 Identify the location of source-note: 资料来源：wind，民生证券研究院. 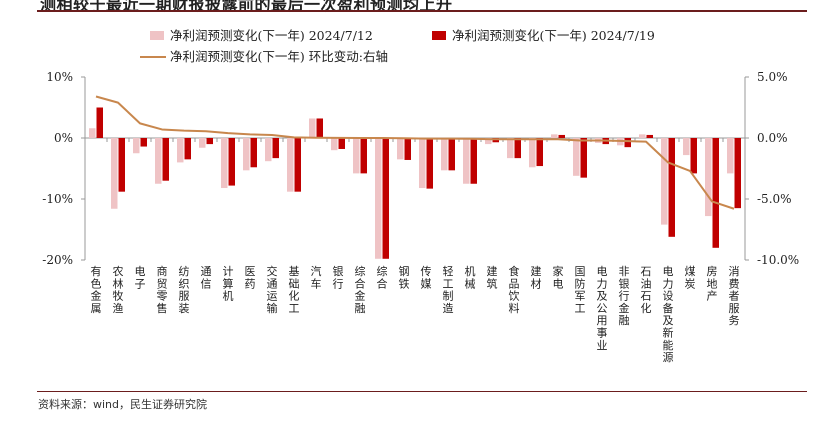
(123, 404).